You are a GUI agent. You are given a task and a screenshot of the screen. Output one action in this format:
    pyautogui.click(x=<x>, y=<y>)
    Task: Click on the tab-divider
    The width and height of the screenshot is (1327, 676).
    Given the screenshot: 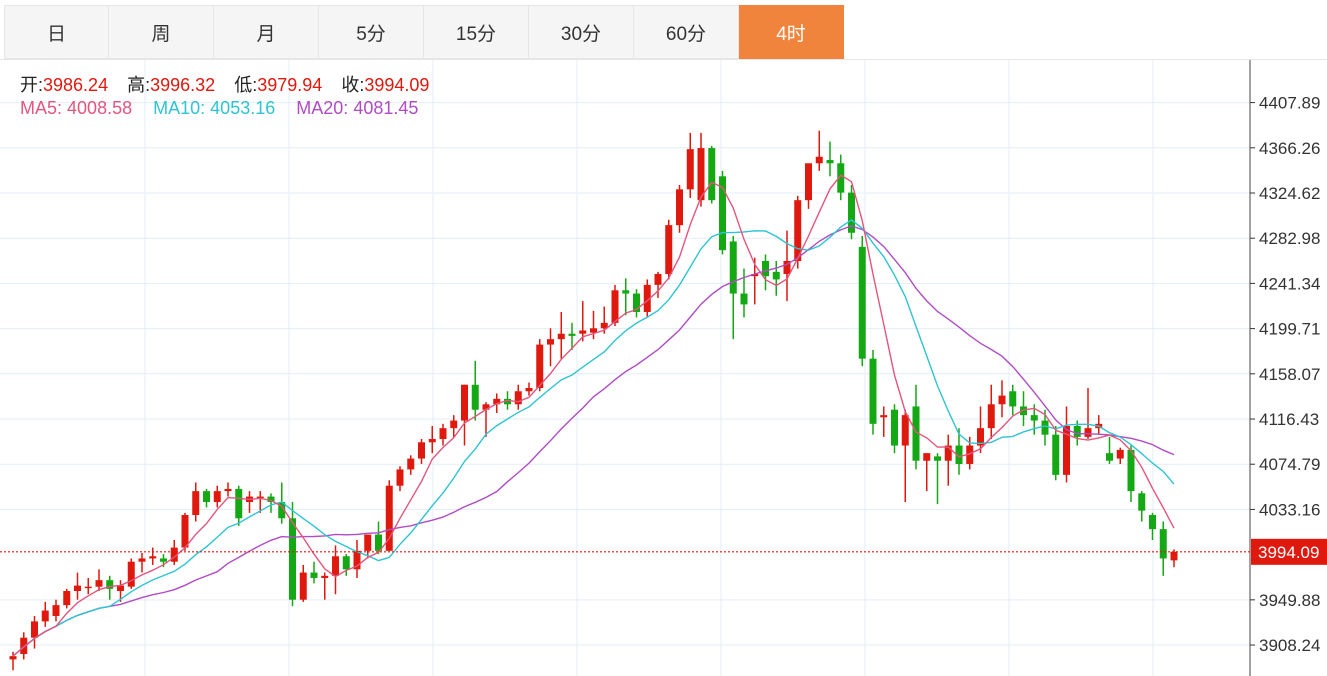 What is the action you would take?
    pyautogui.click(x=663, y=59)
    